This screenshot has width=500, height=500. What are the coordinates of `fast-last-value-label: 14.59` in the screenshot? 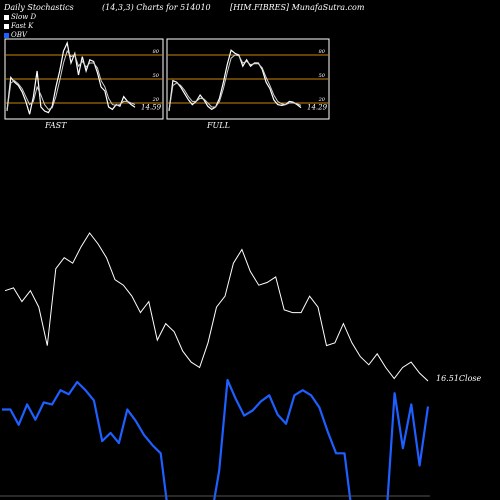 It's located at (151, 107).